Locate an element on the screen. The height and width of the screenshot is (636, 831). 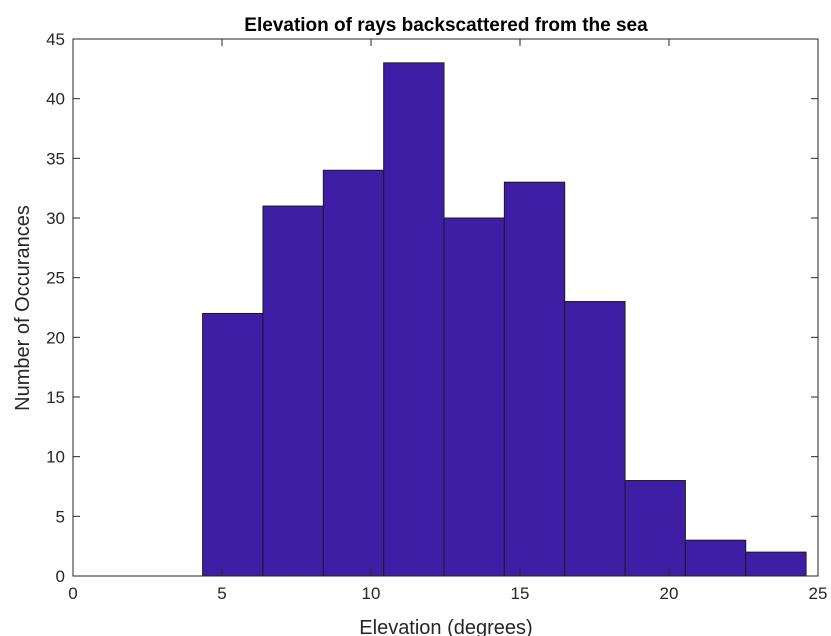
y-tick-label: 0 is located at coordinates (60, 576).